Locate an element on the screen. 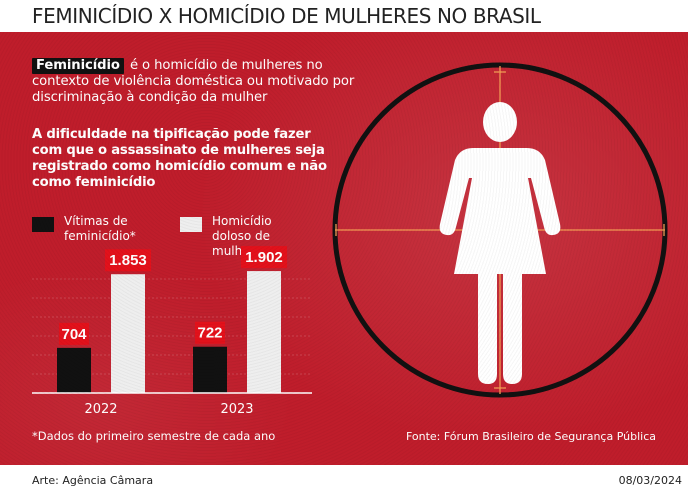 This screenshot has height=490, width=688. publish-date: 08/03/2024 is located at coordinates (650, 480).